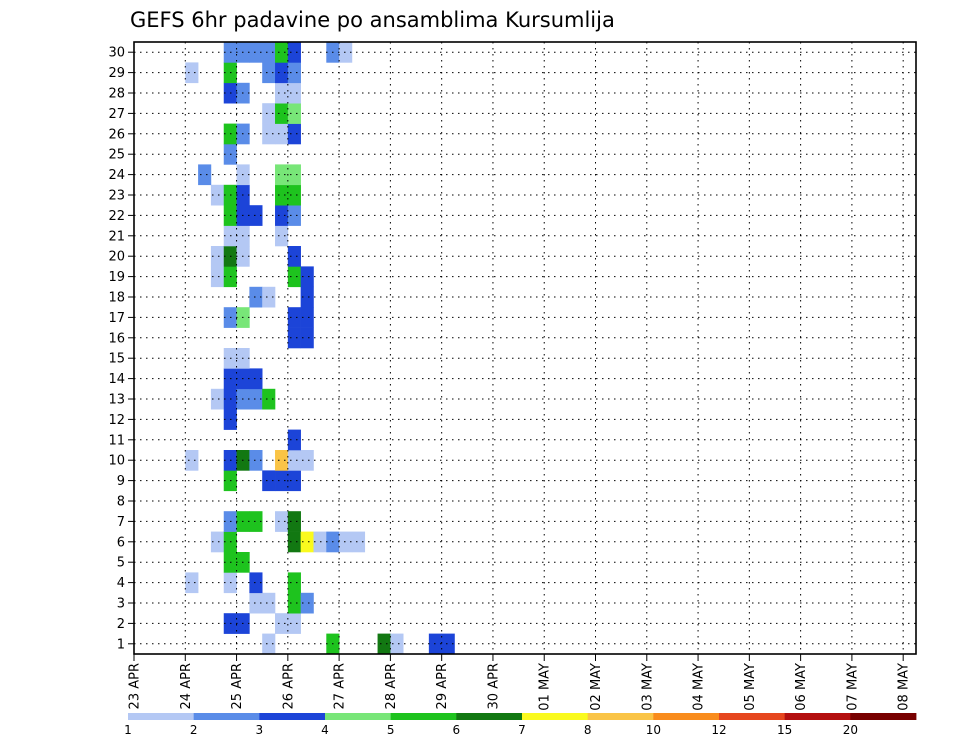  I want to click on y-tick-label: 13, so click(116, 400).